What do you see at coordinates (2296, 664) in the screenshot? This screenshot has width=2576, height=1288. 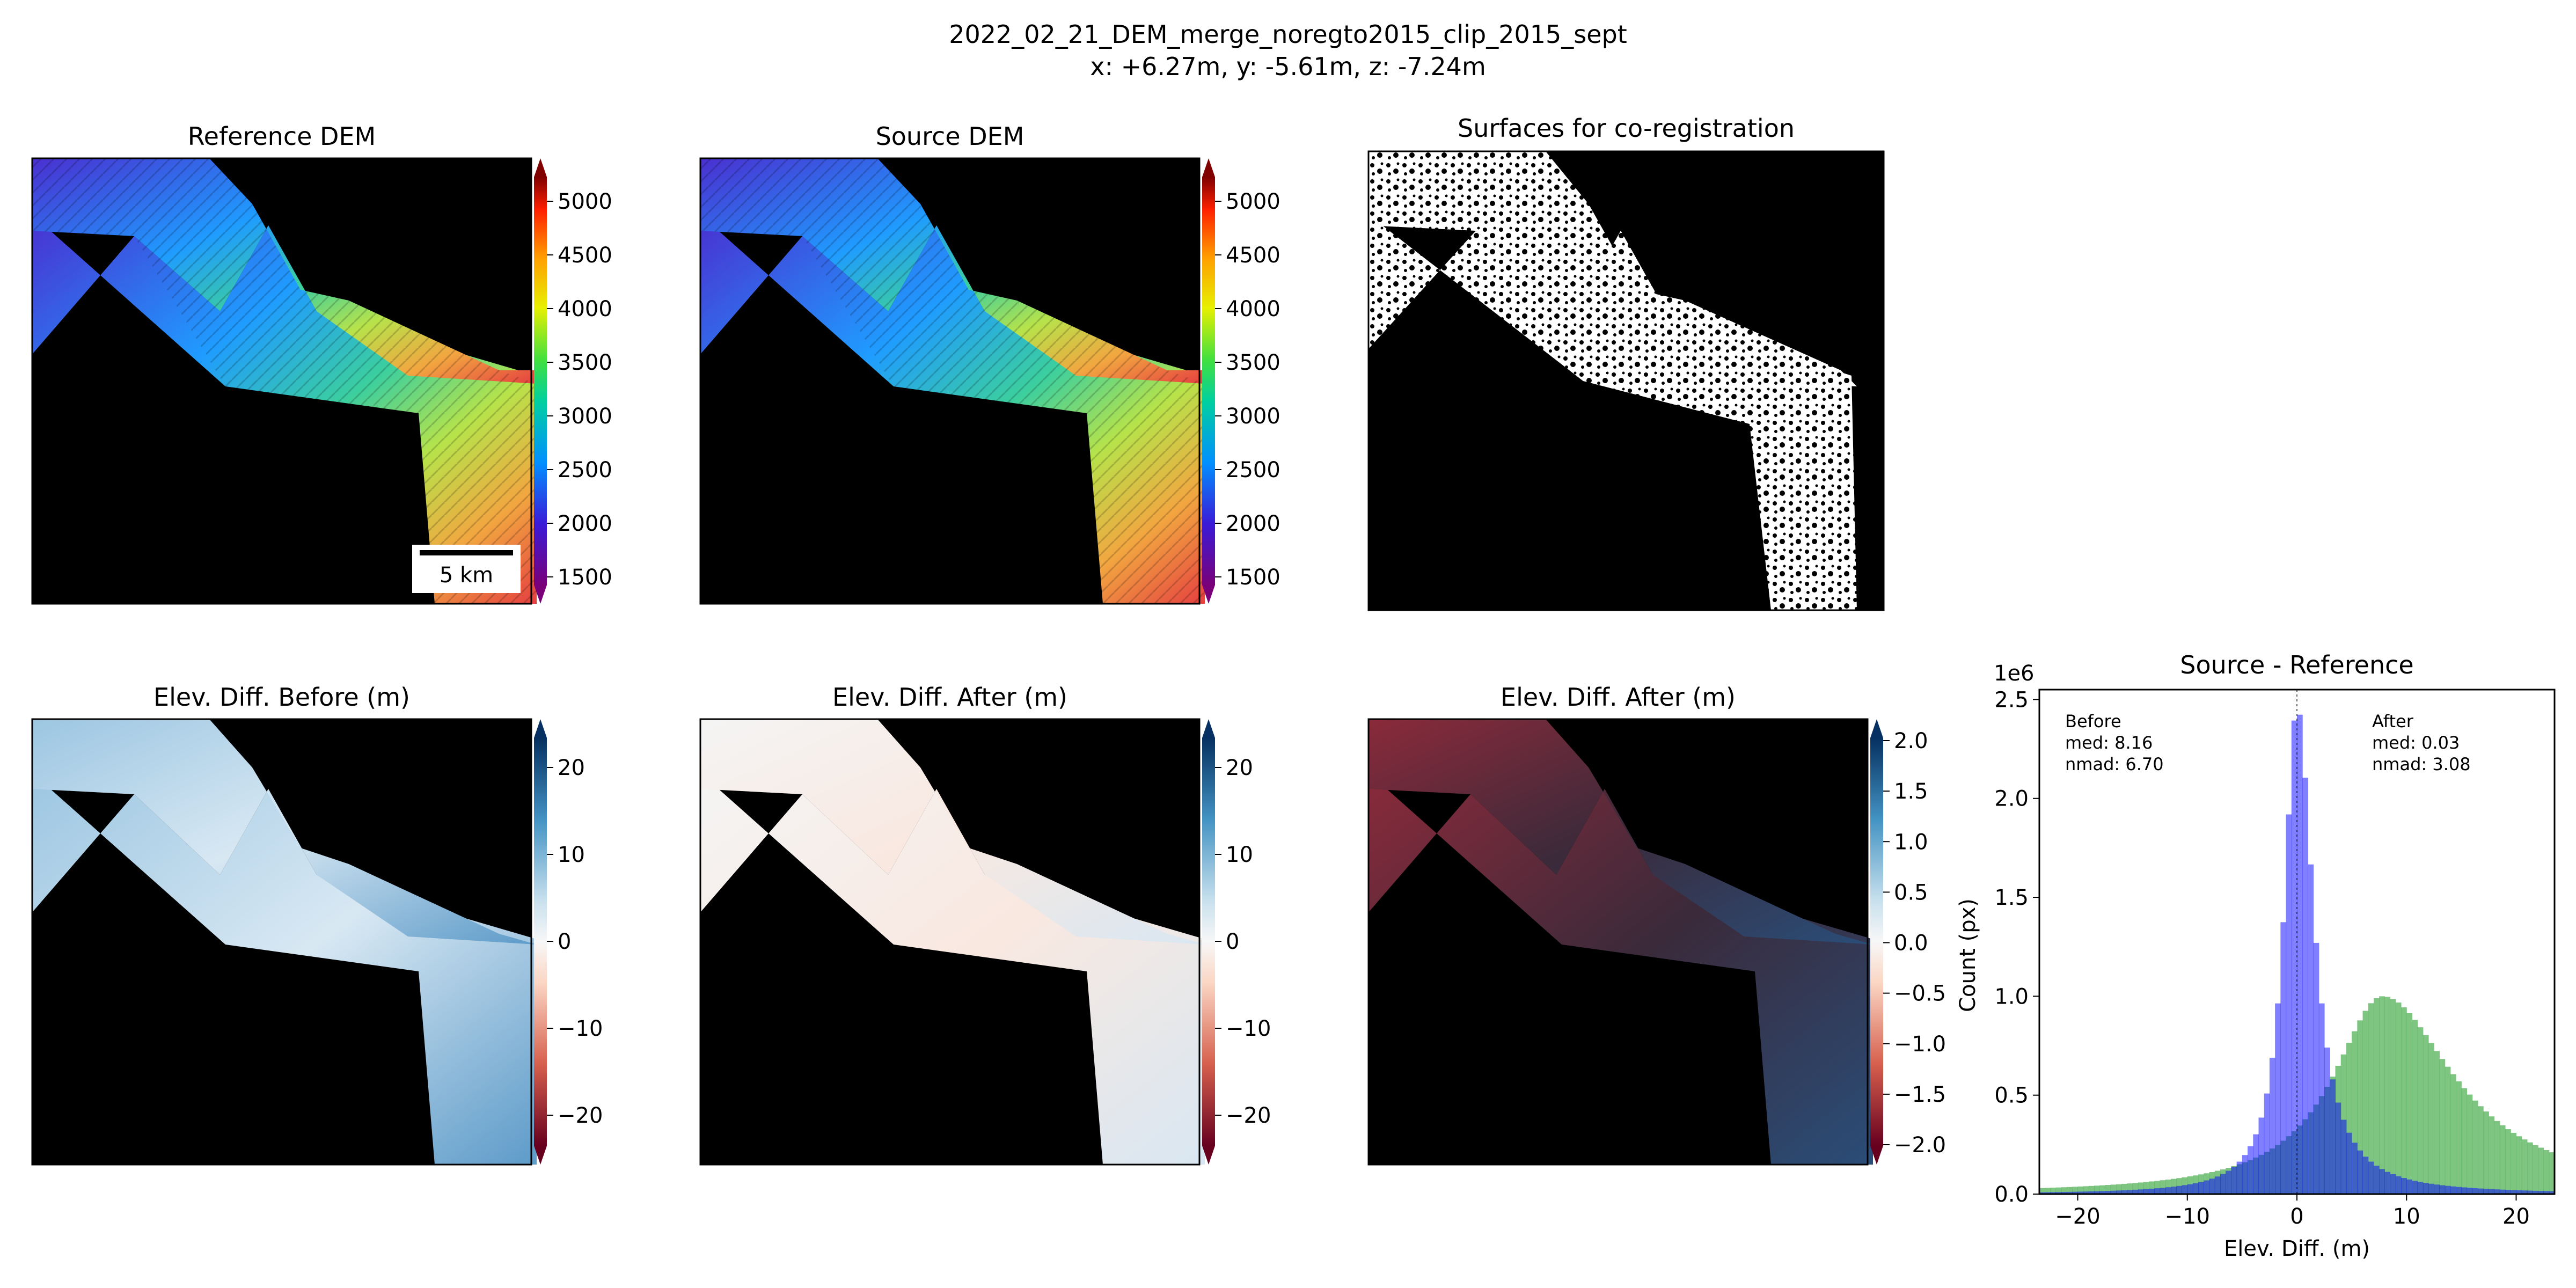 I see `chart-title: Source - Reference` at bounding box center [2296, 664].